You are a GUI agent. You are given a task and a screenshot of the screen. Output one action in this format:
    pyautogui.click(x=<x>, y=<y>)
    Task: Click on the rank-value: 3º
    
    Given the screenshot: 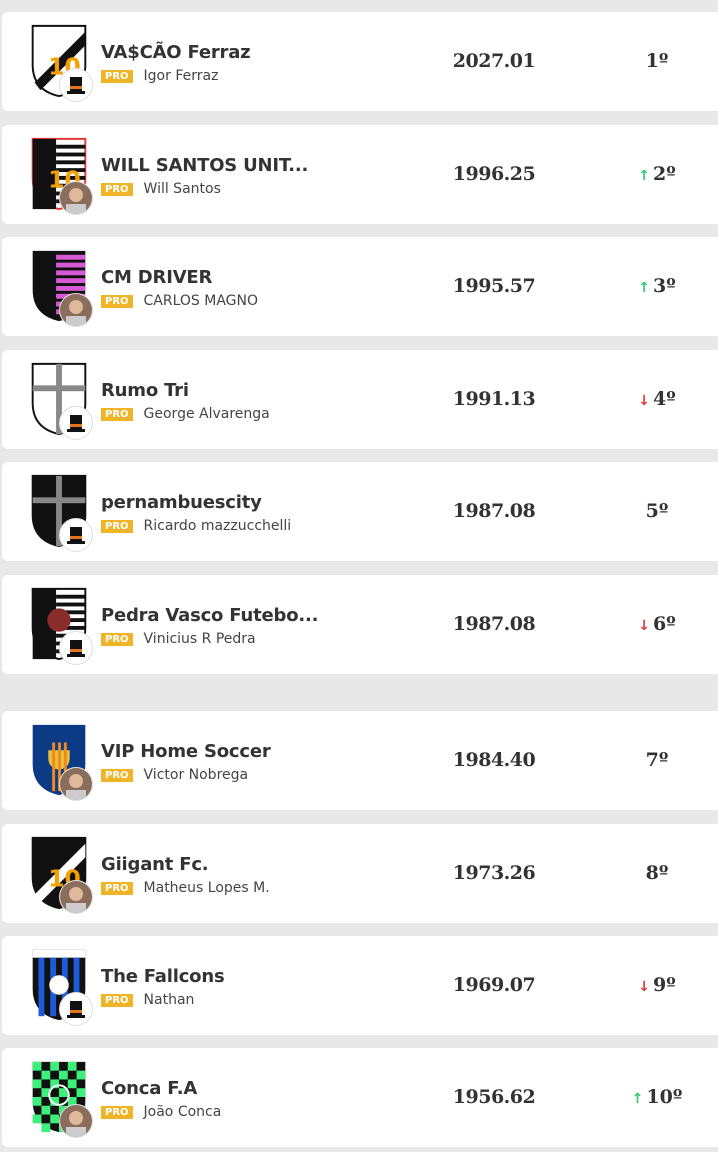 What is the action you would take?
    pyautogui.click(x=664, y=286)
    